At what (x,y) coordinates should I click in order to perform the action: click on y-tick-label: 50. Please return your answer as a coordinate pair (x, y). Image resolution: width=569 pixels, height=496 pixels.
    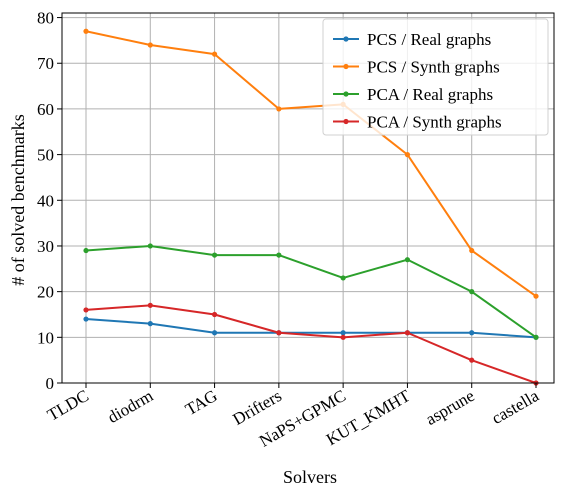
    Looking at the image, I should click on (45, 155).